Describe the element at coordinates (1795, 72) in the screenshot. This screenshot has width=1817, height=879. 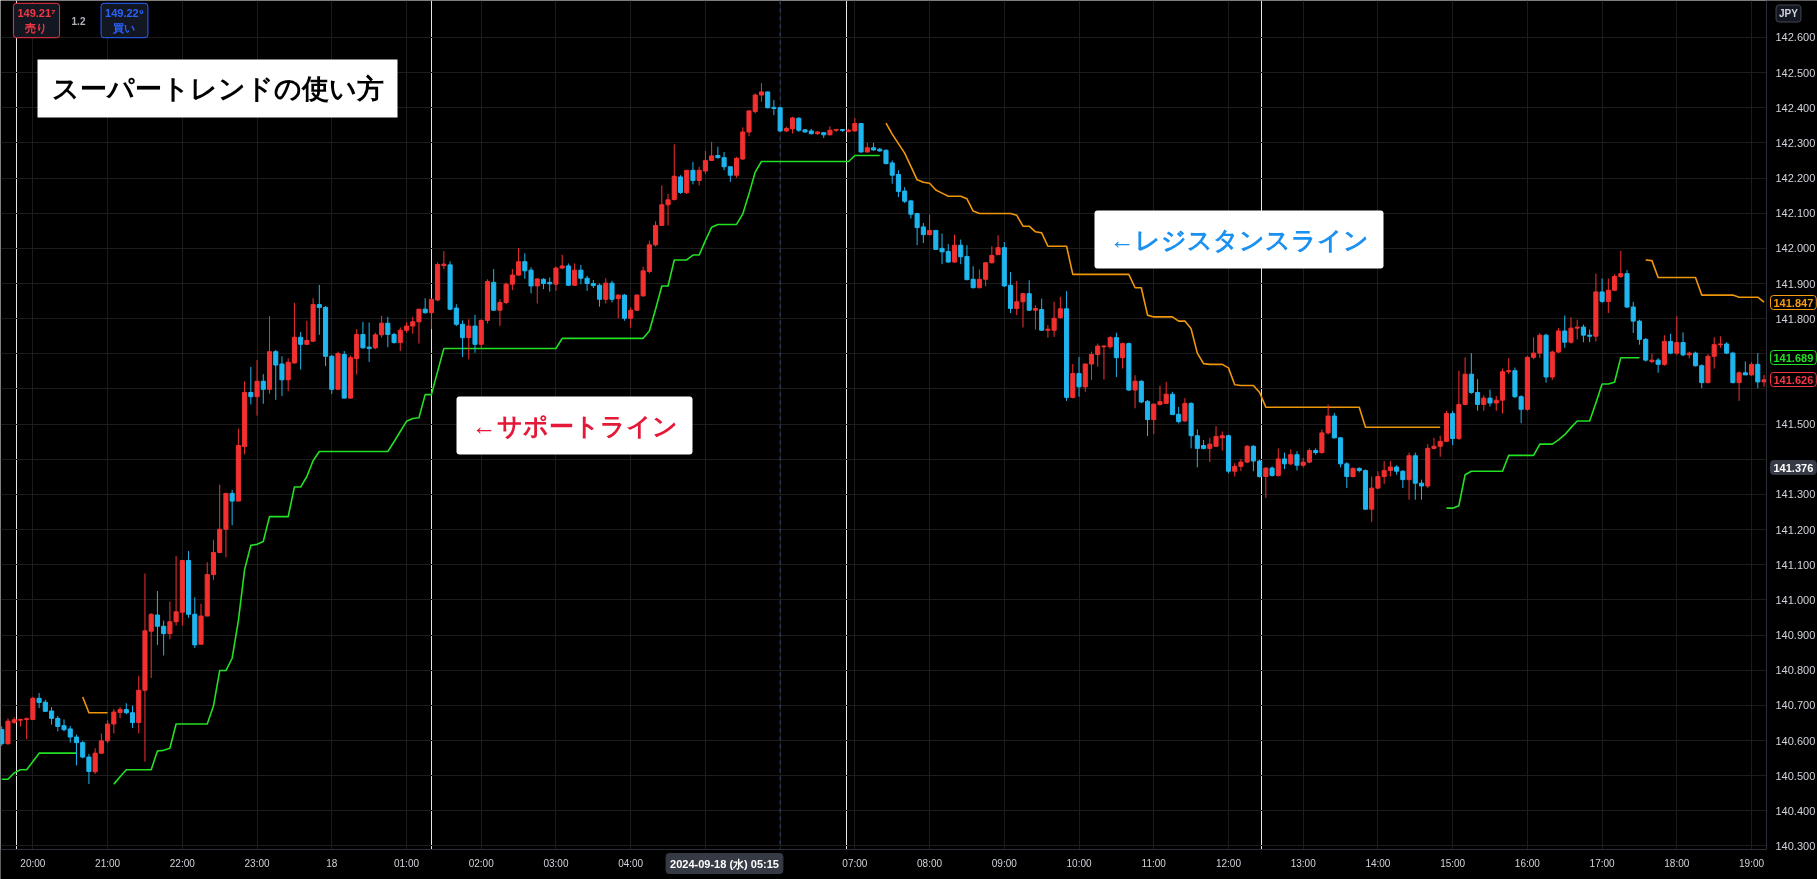
I see `y-tick-label: 142.500` at that location.